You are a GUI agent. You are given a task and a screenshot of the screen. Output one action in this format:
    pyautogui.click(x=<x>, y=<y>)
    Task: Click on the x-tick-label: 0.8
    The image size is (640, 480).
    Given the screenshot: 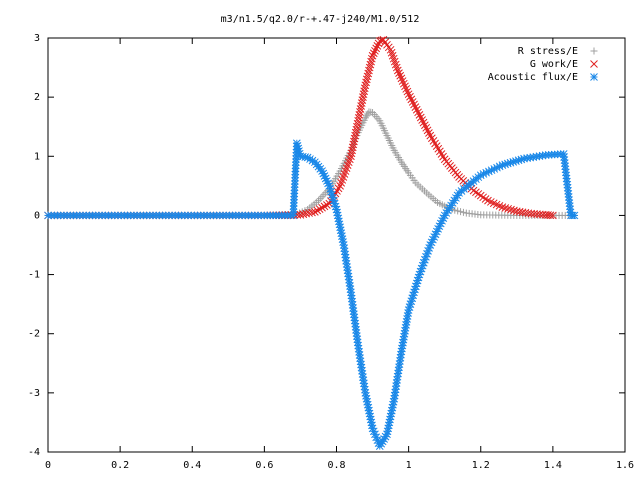 What is the action you would take?
    pyautogui.click(x=336, y=465)
    